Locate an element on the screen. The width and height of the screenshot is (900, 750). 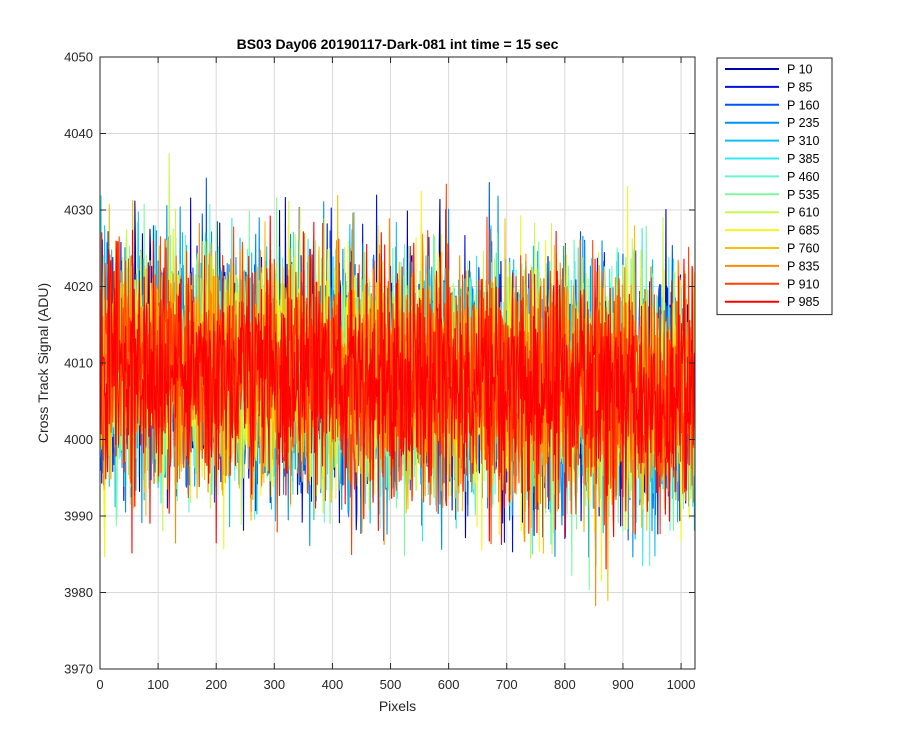
legend-box is located at coordinates (774, 186).